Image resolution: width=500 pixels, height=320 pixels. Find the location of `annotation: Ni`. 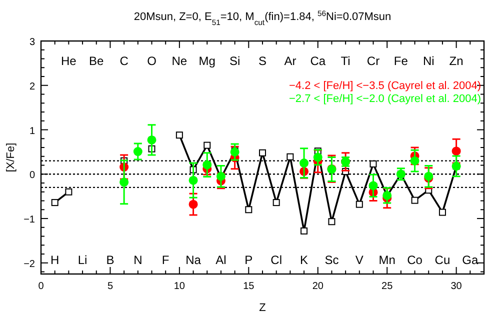

annotation: Ni is located at coordinates (428, 61).